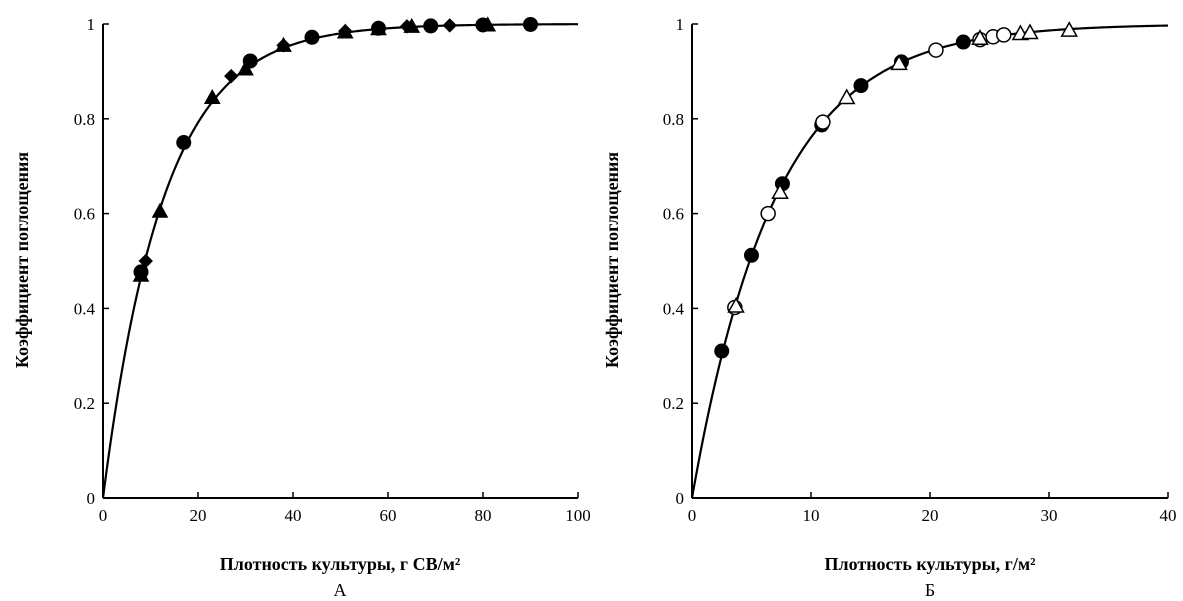 The height and width of the screenshot is (601, 1183). Describe the element at coordinates (811, 515) in the screenshot. I see `x-tick-label: 10` at that location.